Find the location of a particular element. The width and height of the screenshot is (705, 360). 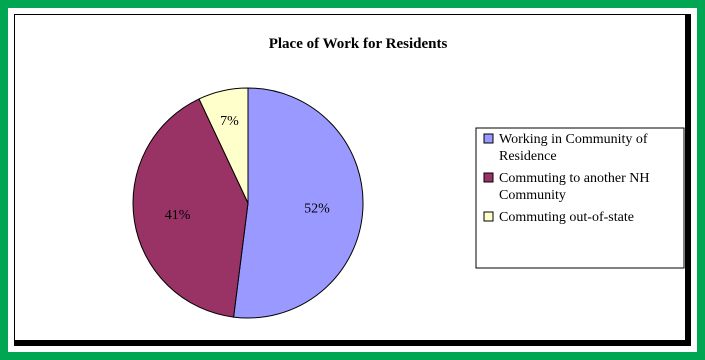

legend-label-1-line-2: Residence is located at coordinates (528, 156).